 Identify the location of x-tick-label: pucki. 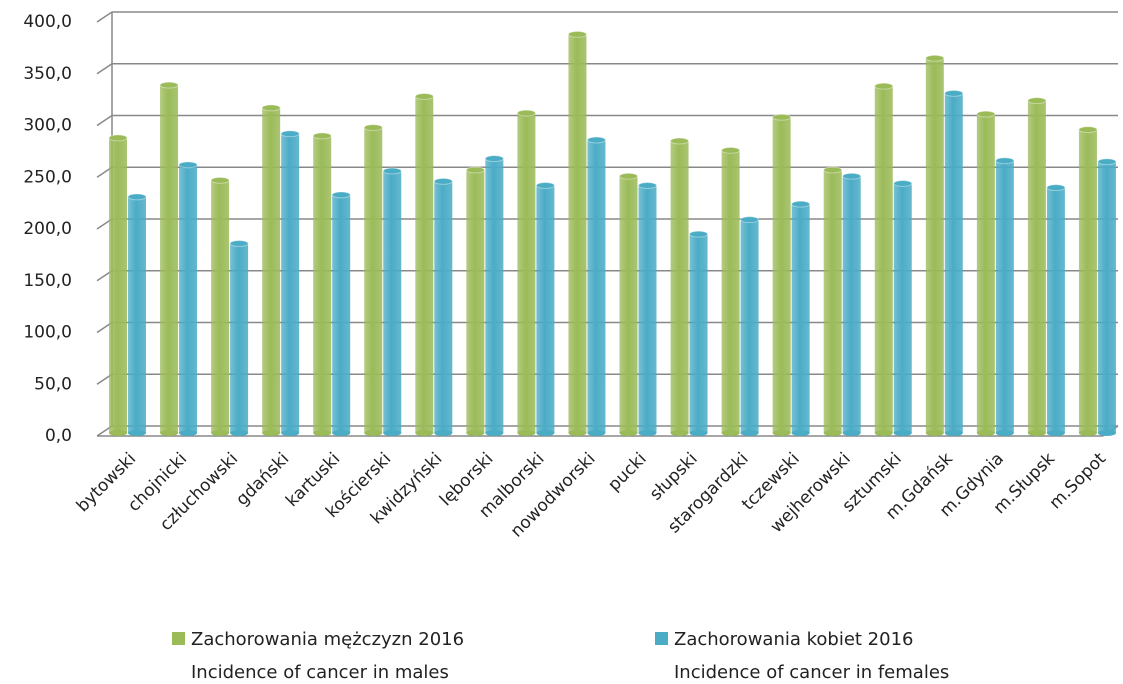
(627, 472).